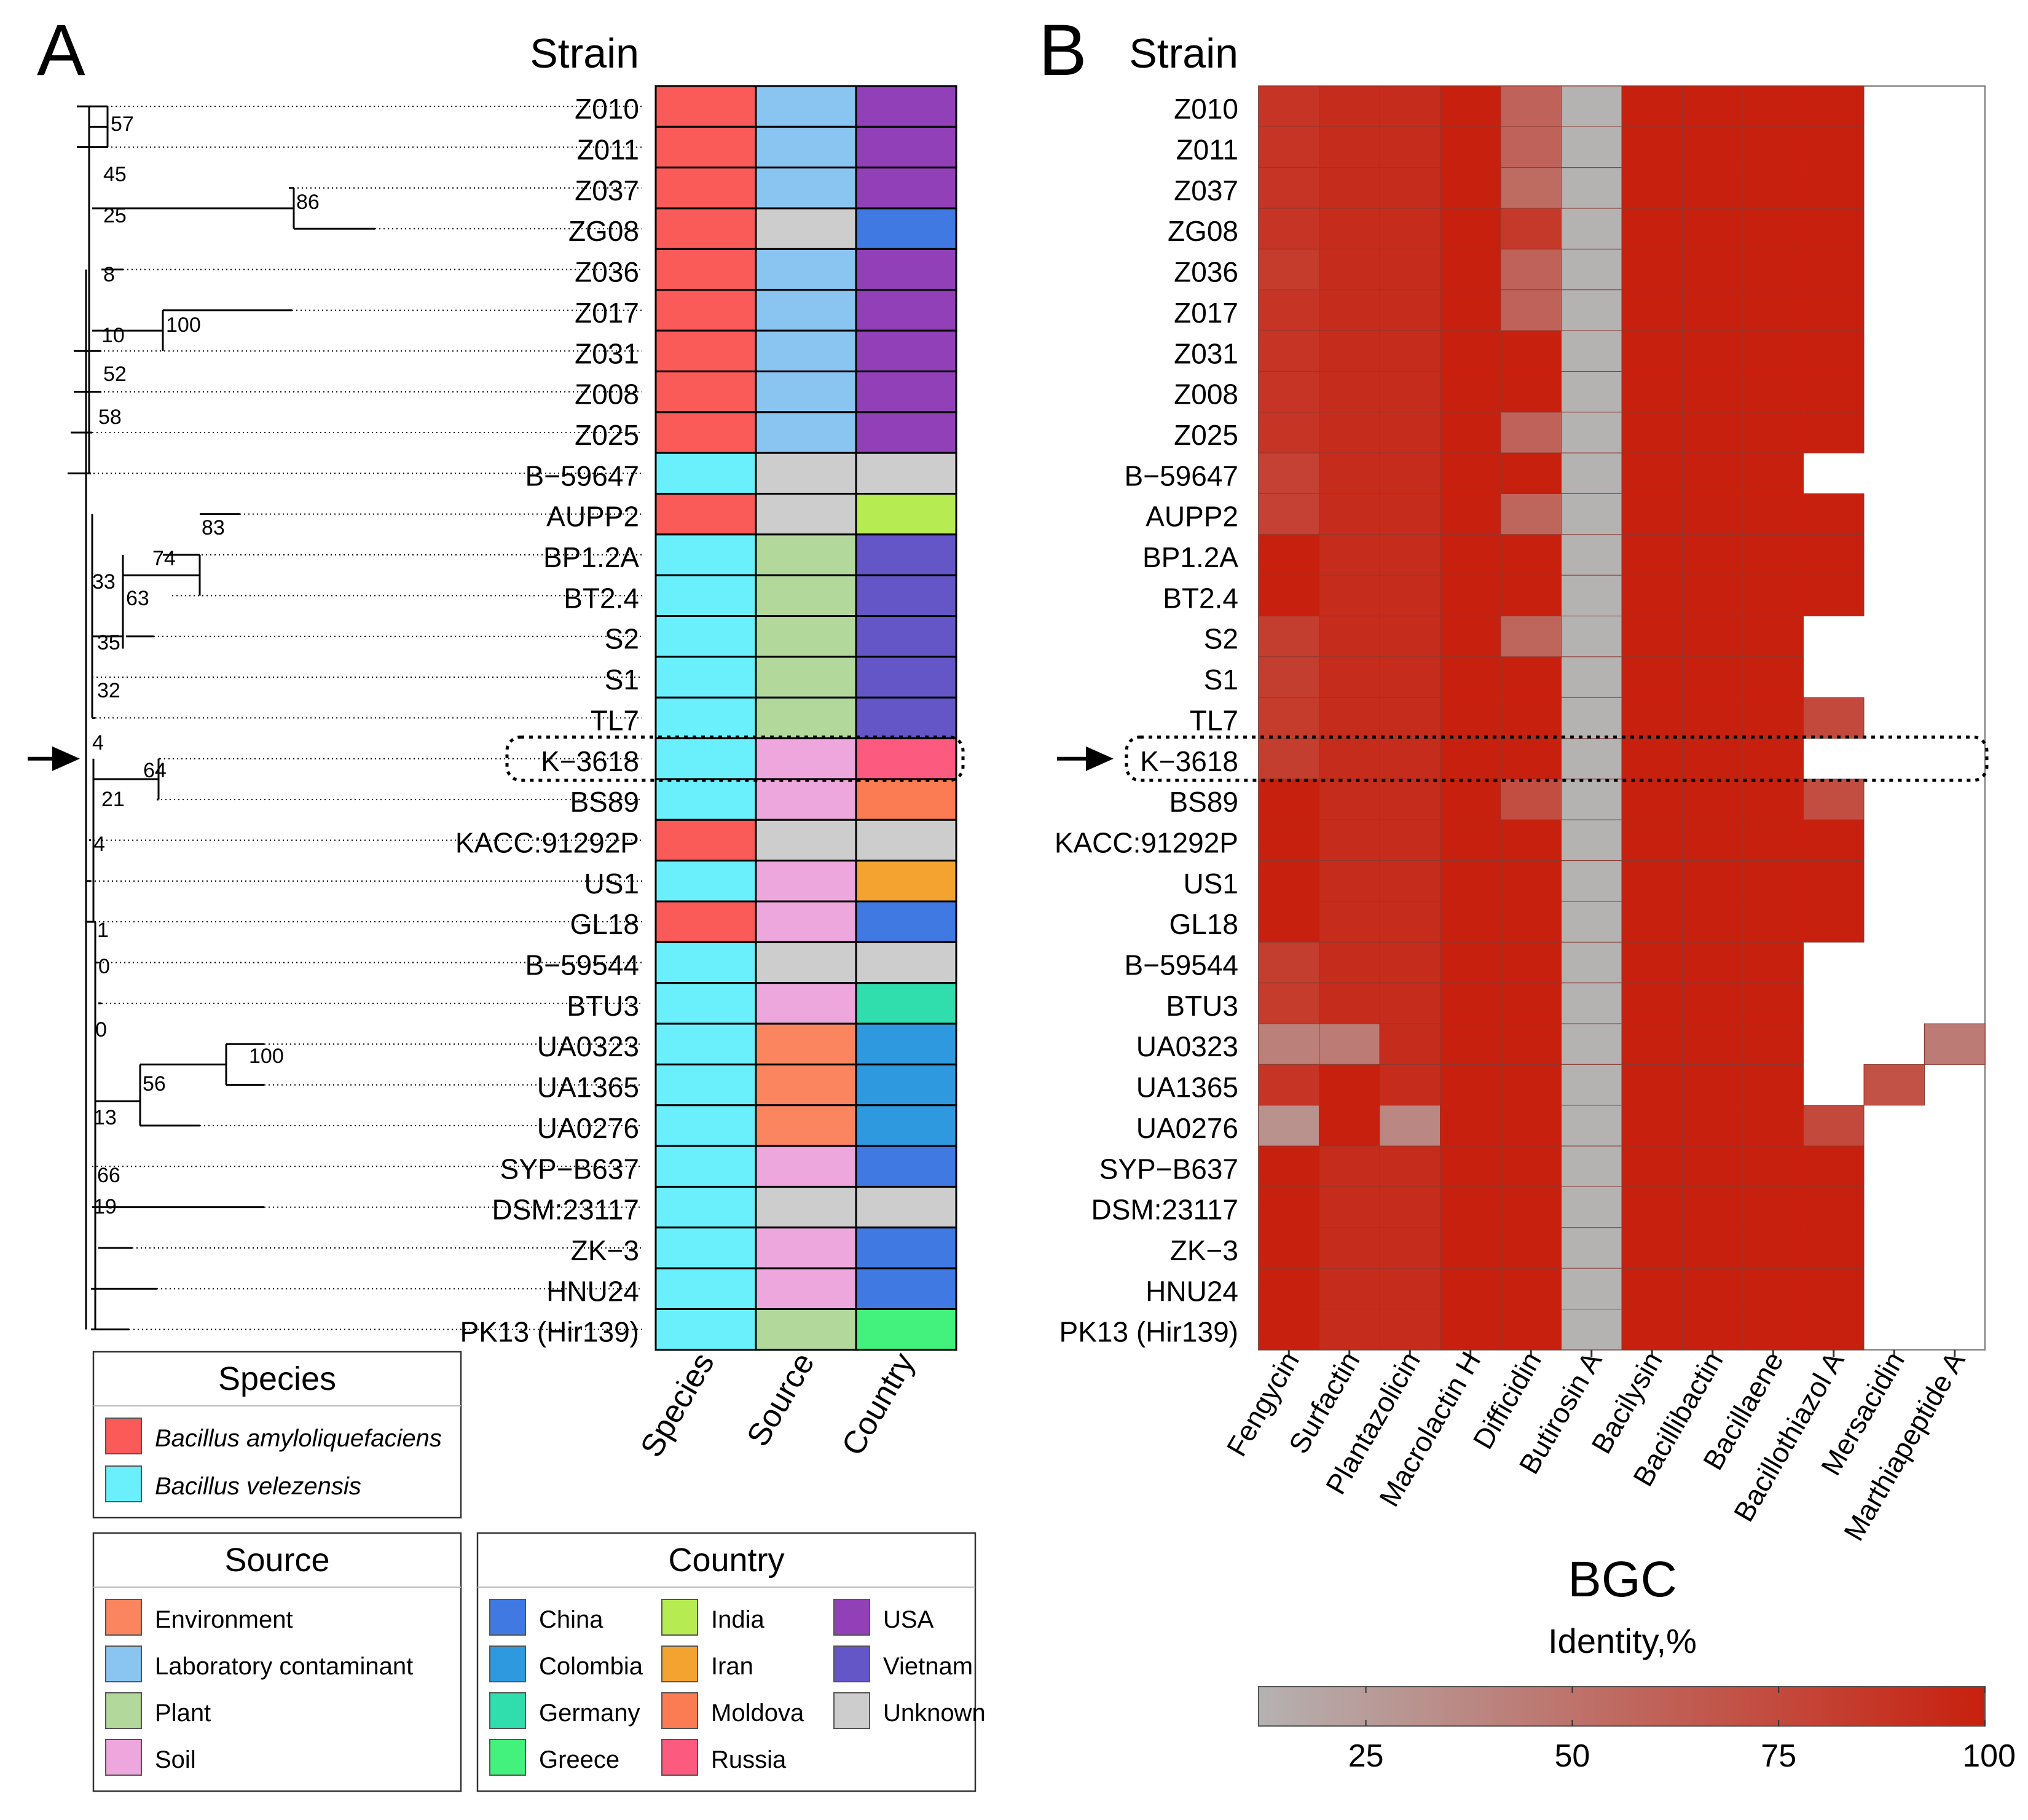 The width and height of the screenshot is (2028, 1820). I want to click on strain-label: Z025, so click(607, 435).